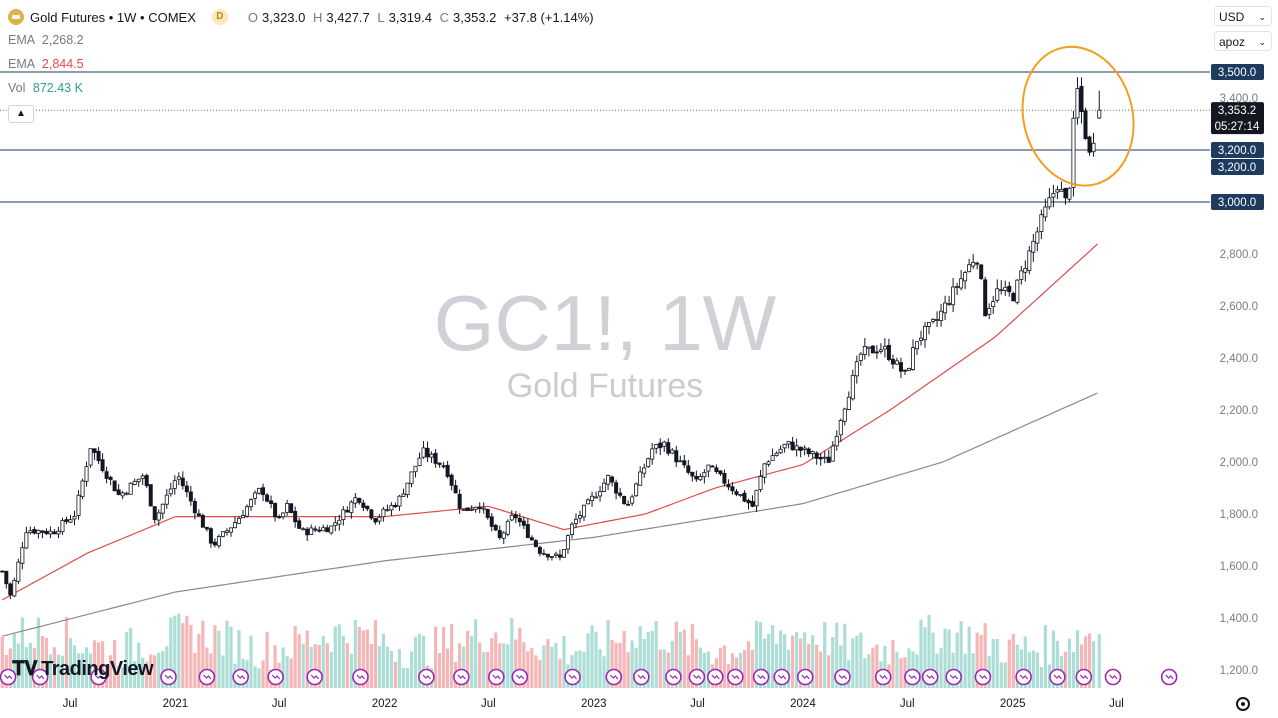 The image size is (1278, 718). I want to click on indicator-ema-slow: EMA 2,268.2, so click(46, 40).